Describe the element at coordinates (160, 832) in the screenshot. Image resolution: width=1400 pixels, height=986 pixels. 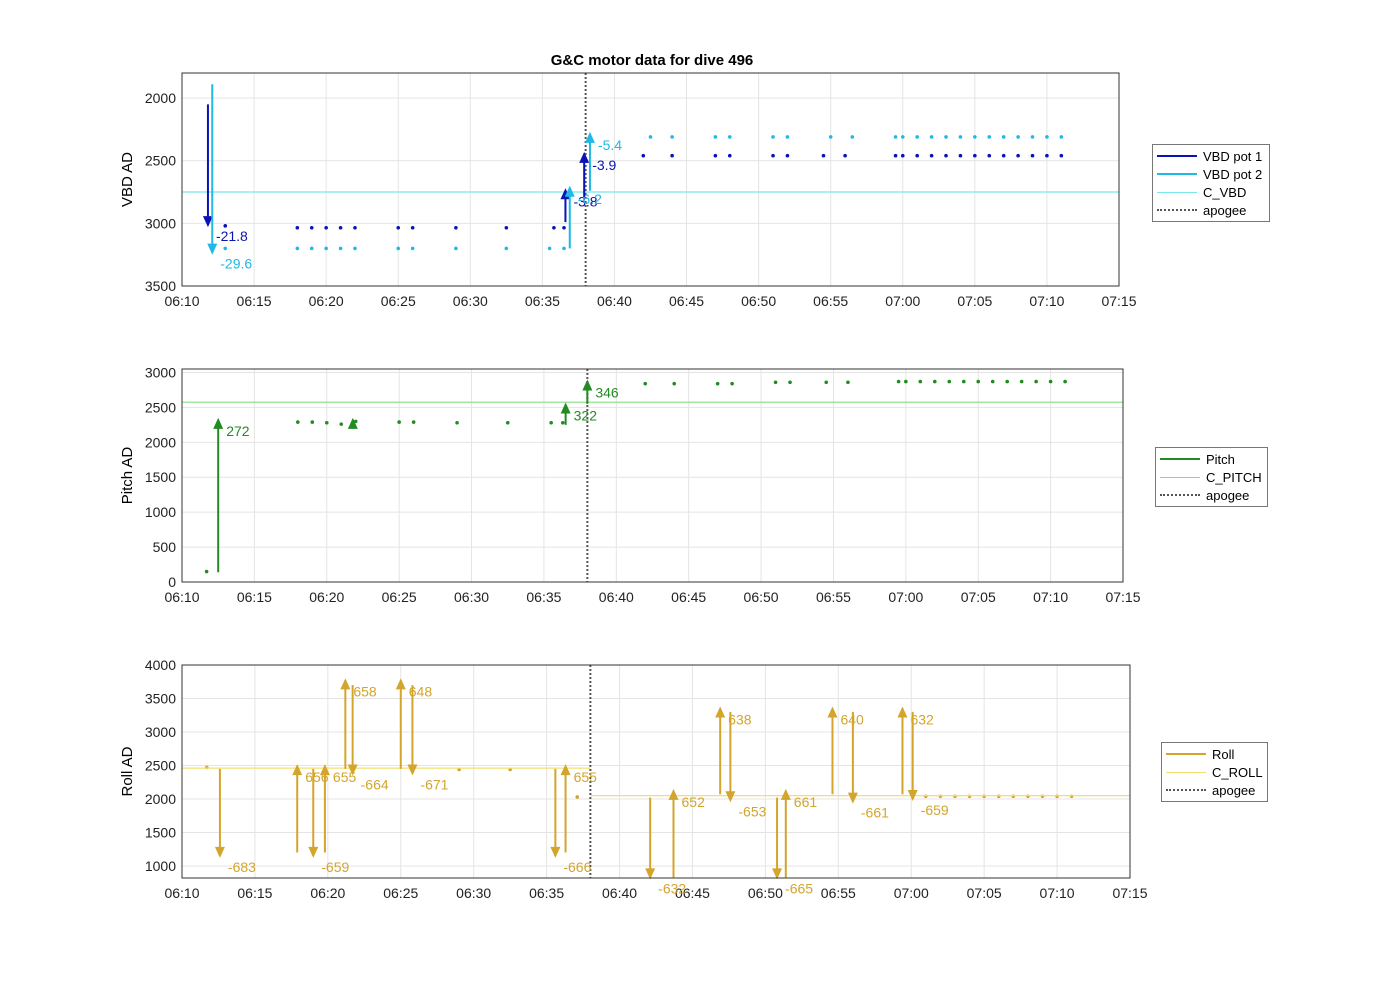
I see `y-tick-label: 1500` at that location.